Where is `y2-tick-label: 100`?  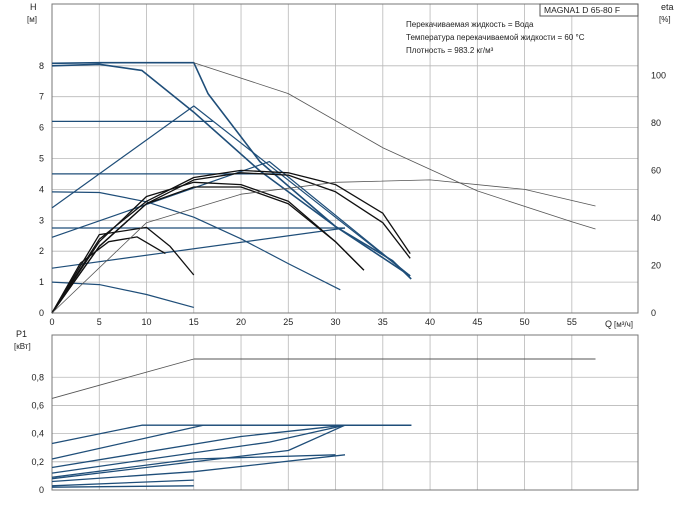
y2-tick-label: 100 is located at coordinates (658, 75).